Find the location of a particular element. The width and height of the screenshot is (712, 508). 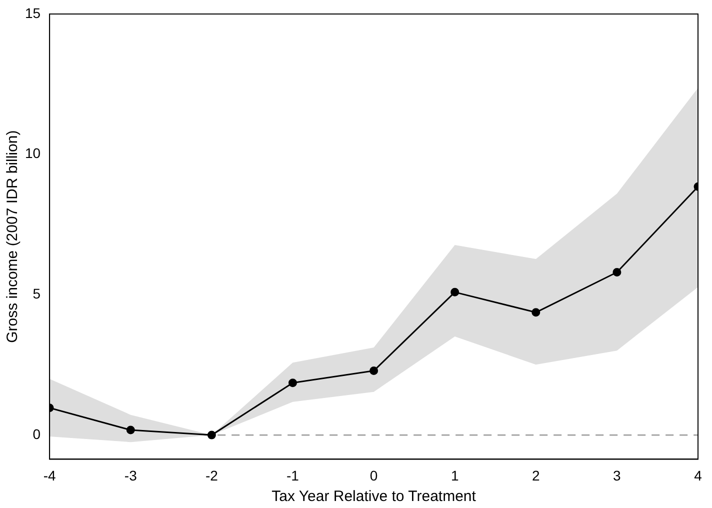

x-axis-title: Tax Year Relative to Treatment is located at coordinates (374, 497).